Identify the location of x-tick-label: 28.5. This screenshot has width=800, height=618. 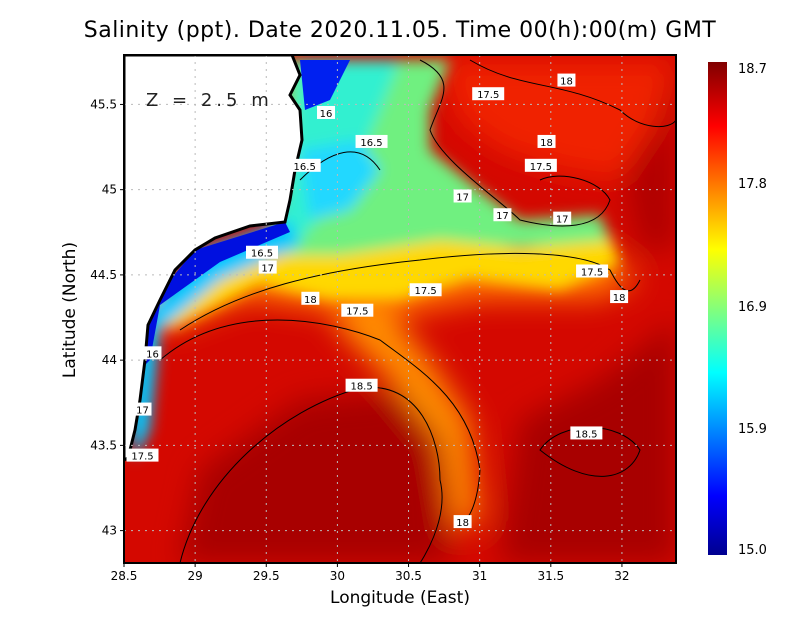
(124, 576).